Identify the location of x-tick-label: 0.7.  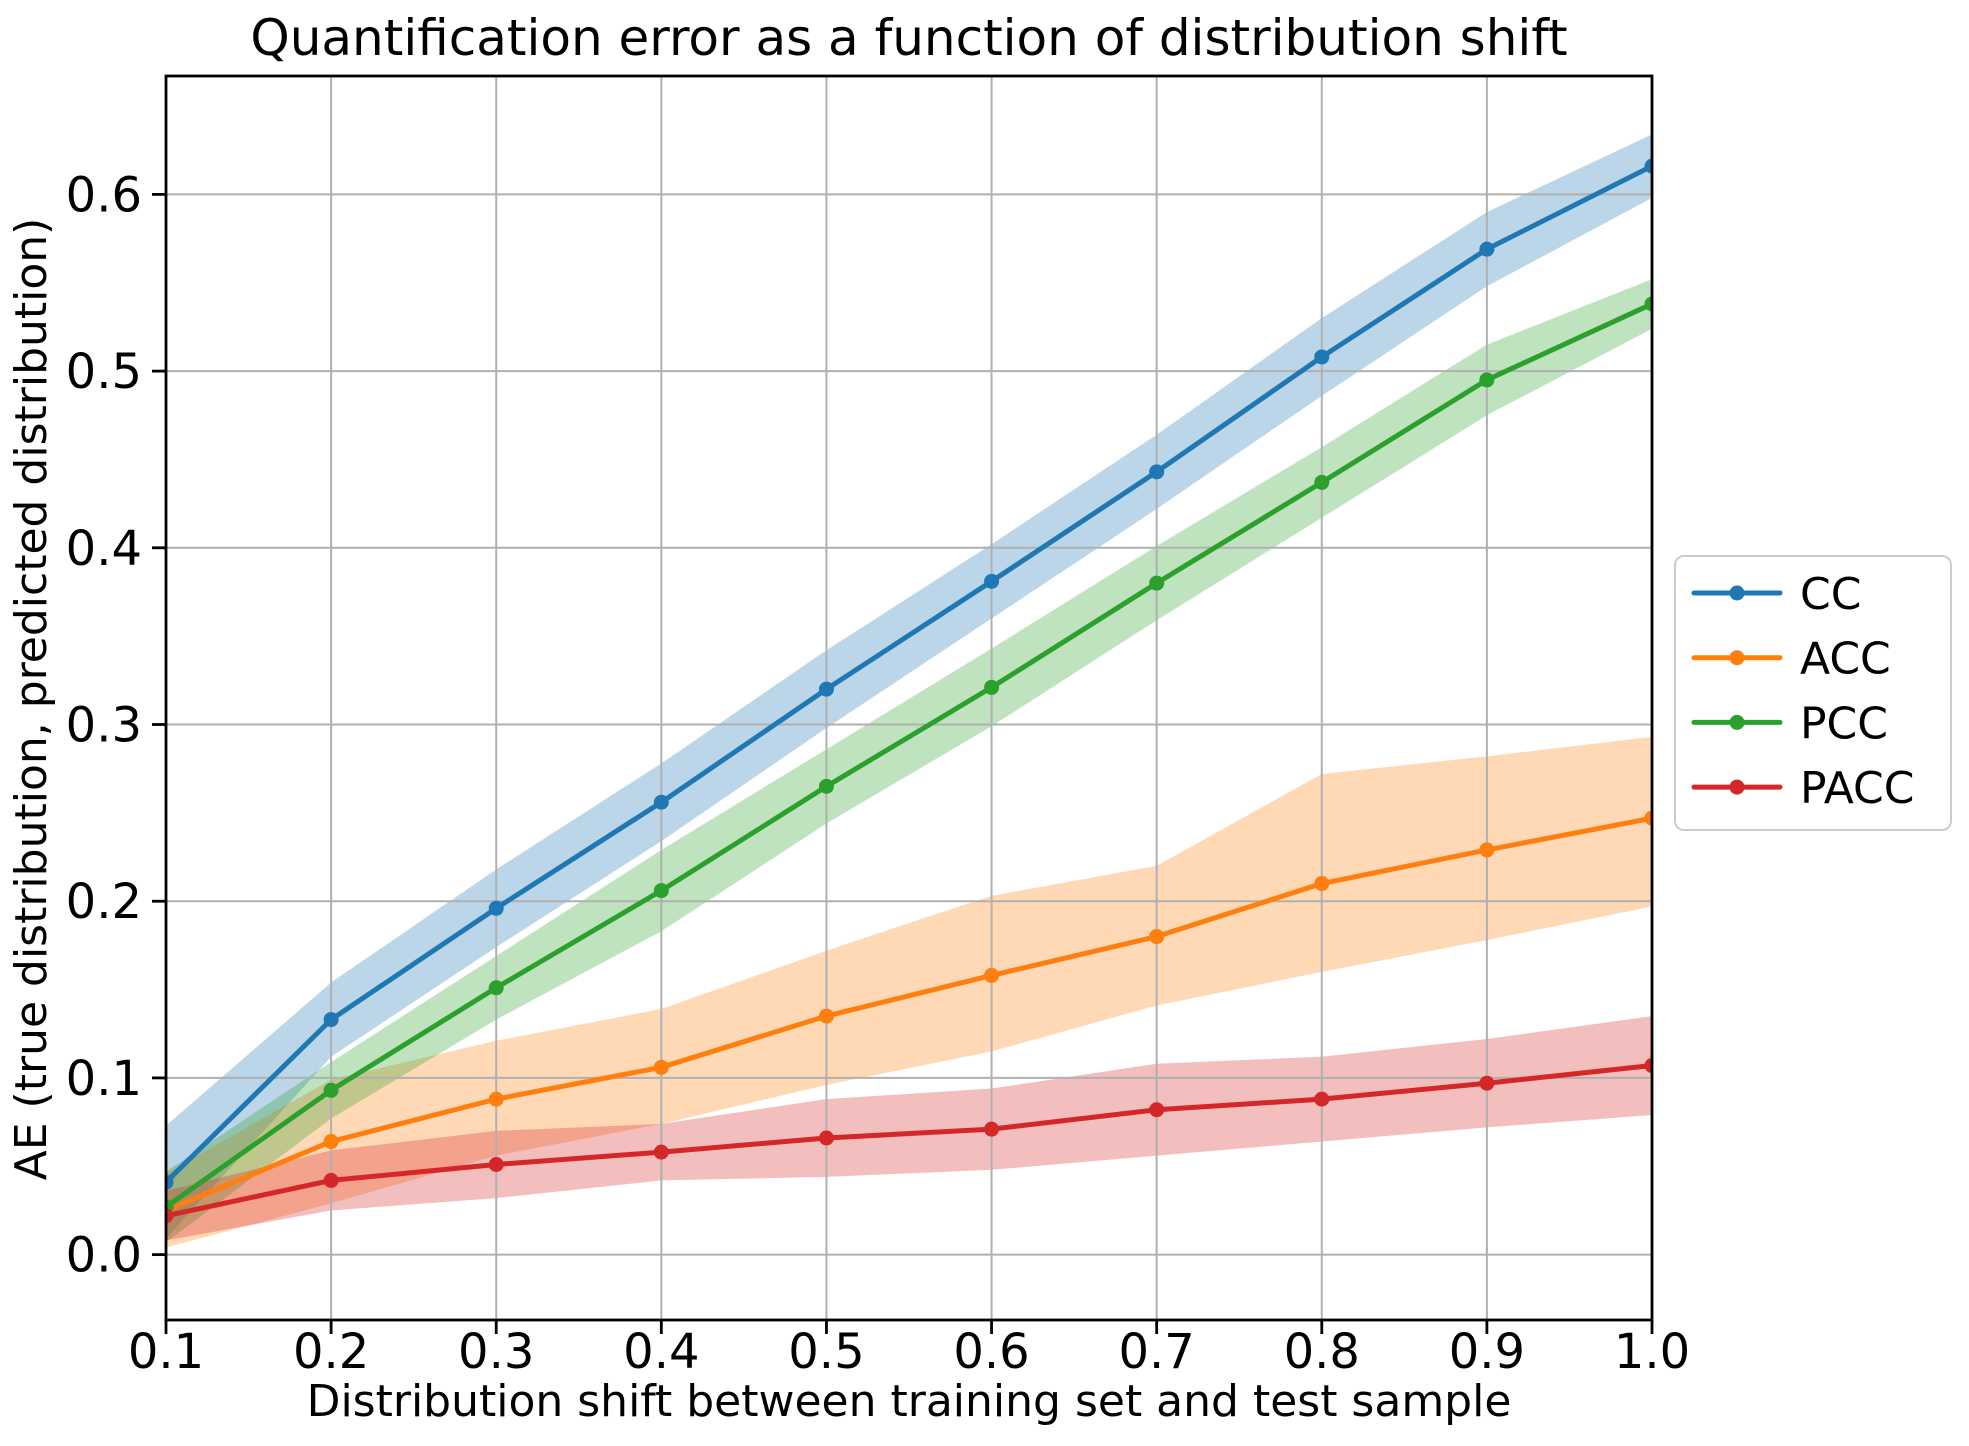
(1156, 1352).